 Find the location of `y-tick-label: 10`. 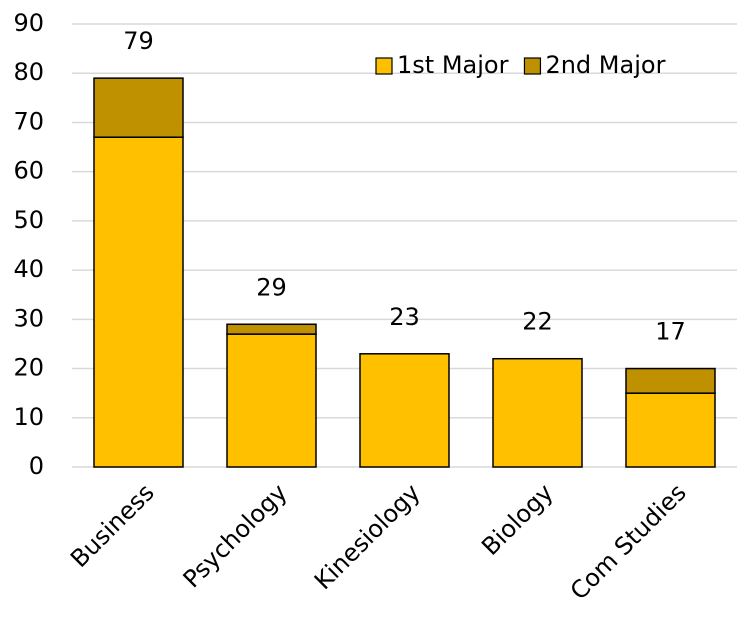

y-tick-label: 10 is located at coordinates (28, 417).